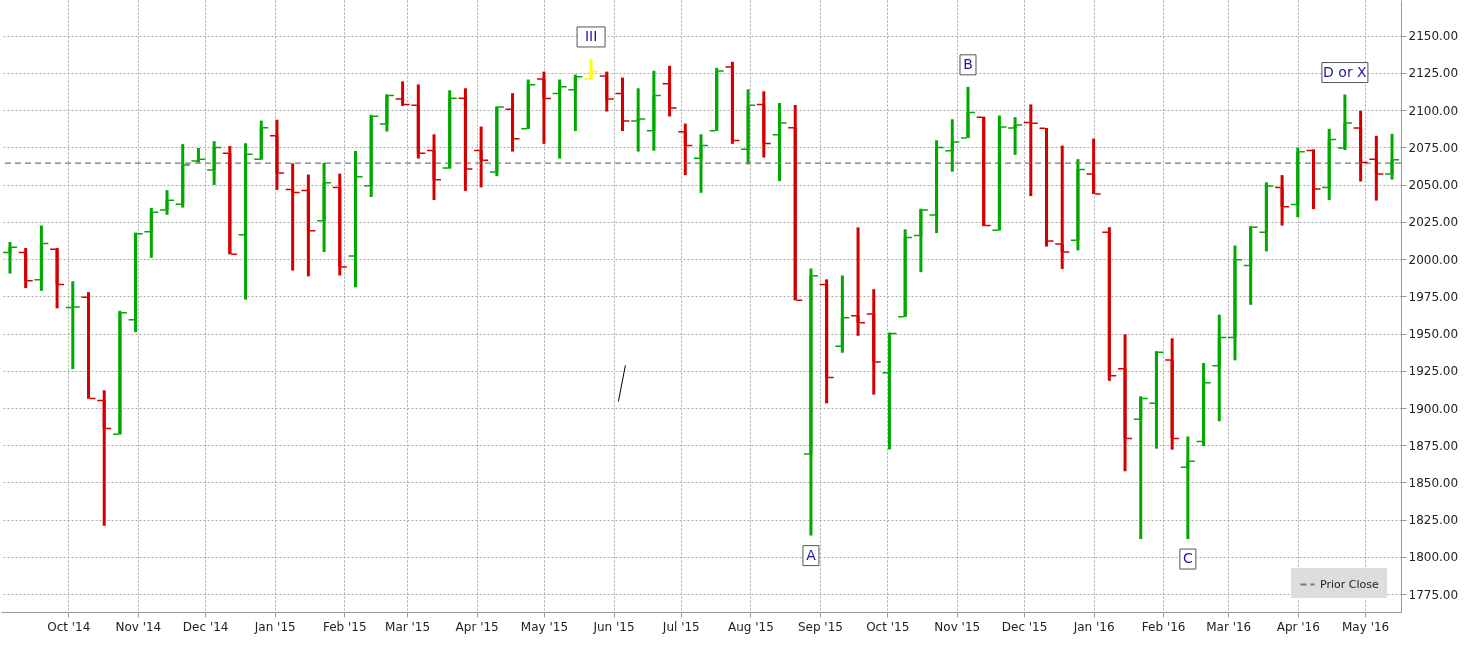 Image resolution: width=1480 pixels, height=652 pixels. What do you see at coordinates (1433, 334) in the screenshot?
I see `y-tick-label: 1950.00` at bounding box center [1433, 334].